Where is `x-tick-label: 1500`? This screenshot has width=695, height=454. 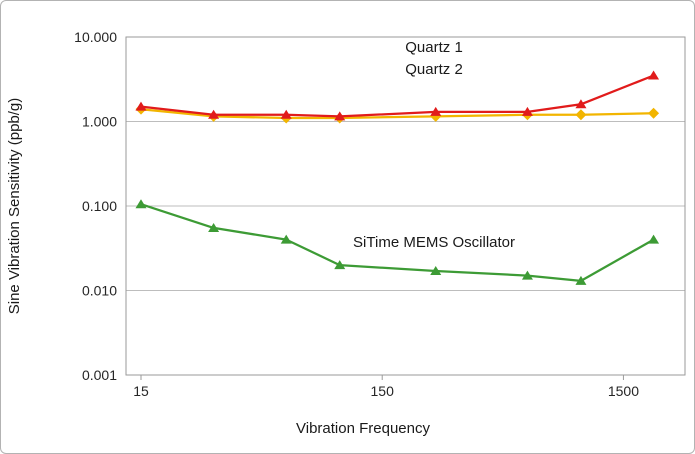
x-tick-label: 1500 is located at coordinates (623, 391).